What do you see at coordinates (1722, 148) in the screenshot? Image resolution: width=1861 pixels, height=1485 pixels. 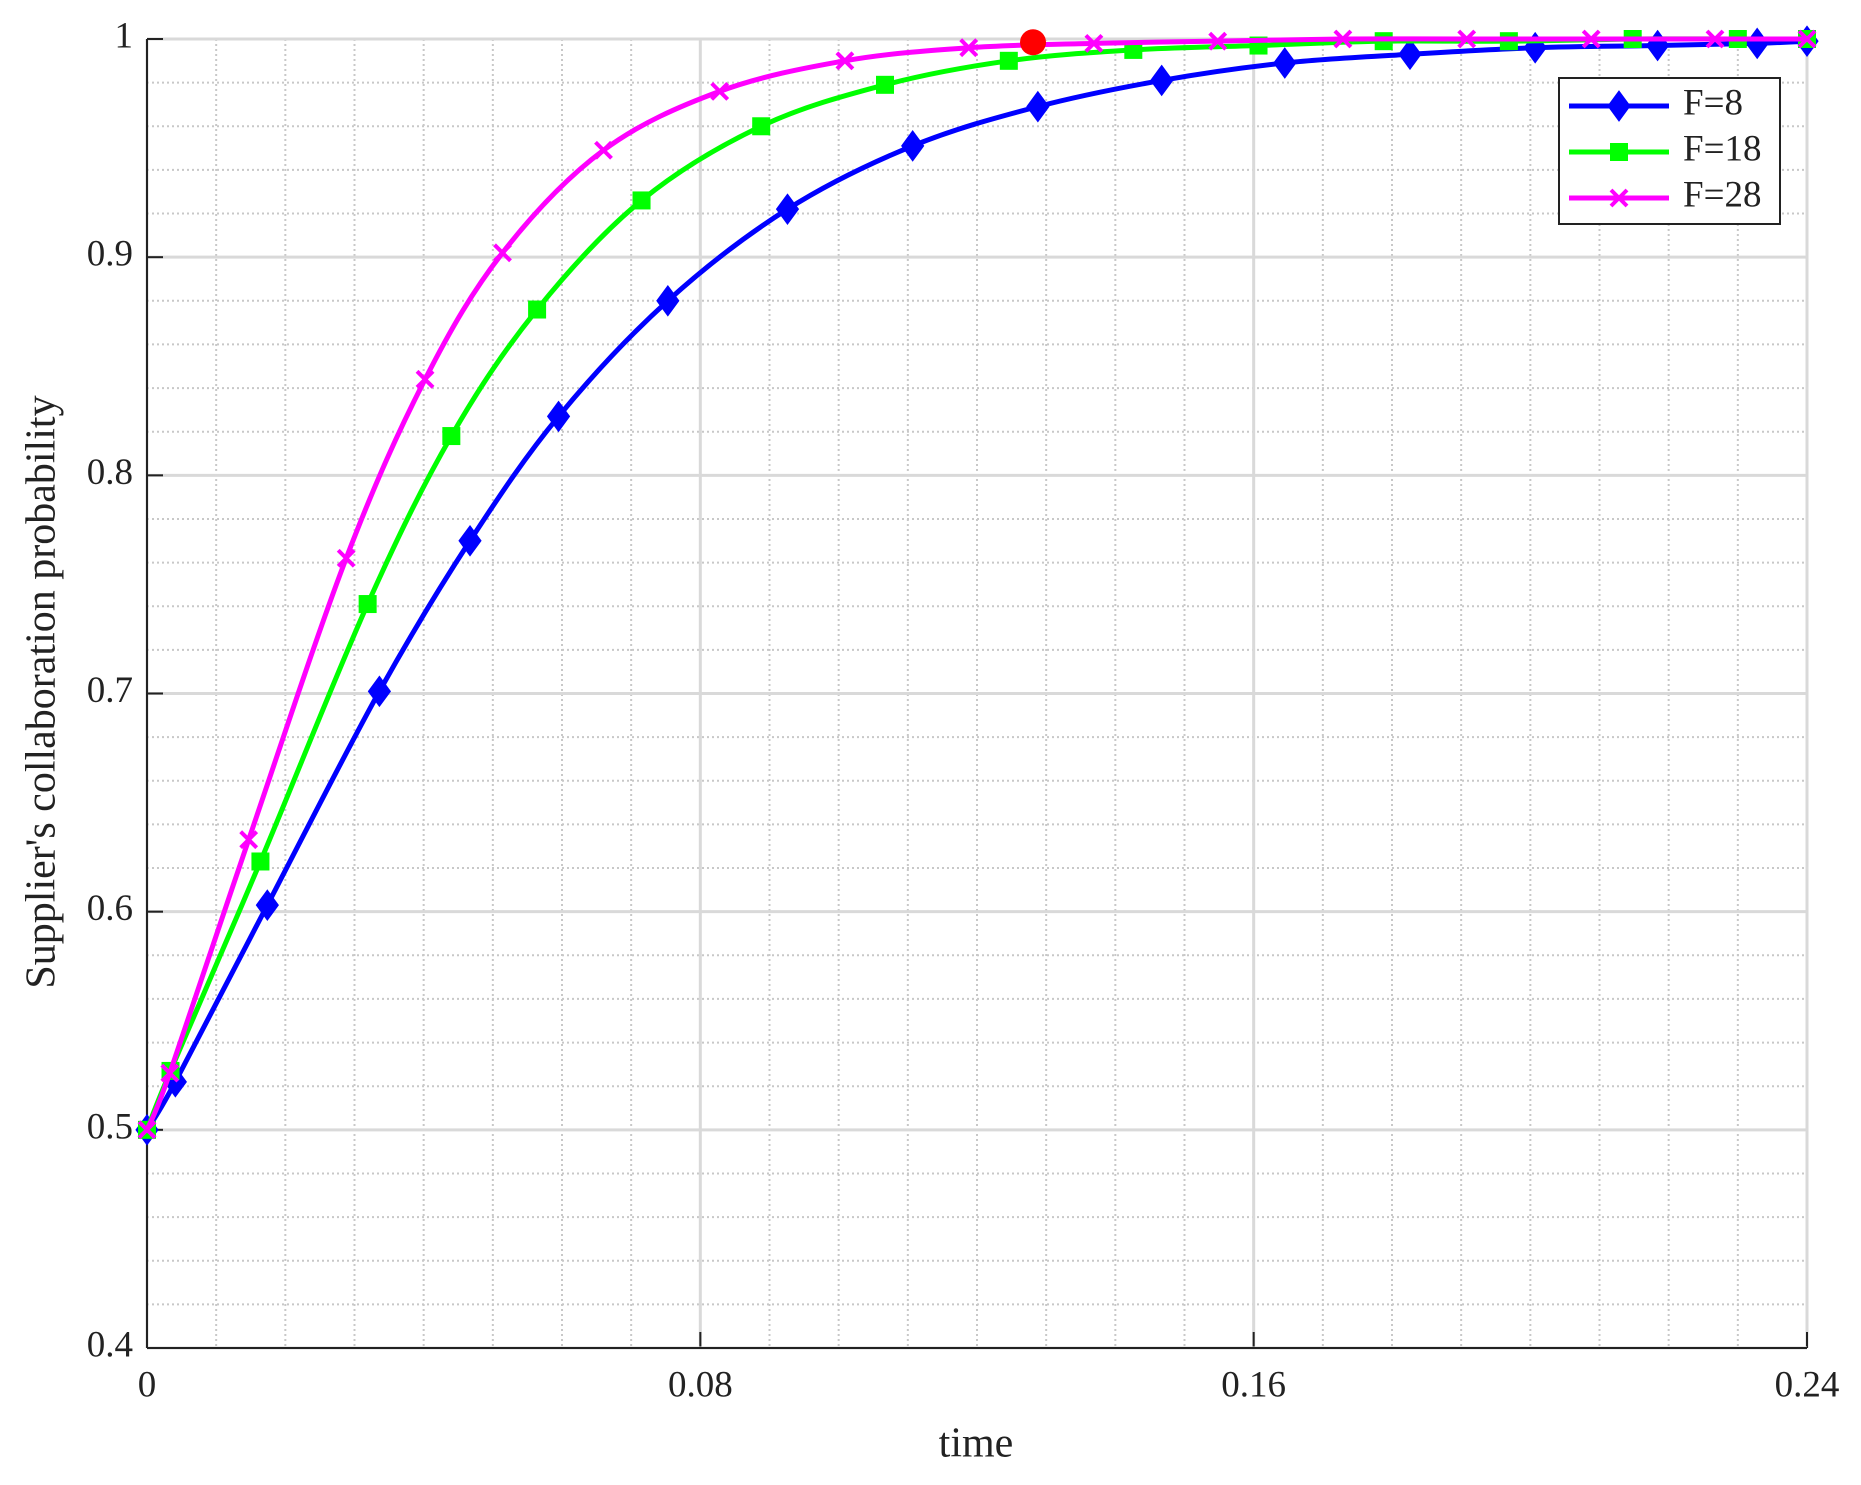 I see `legend-label: F=18` at bounding box center [1722, 148].